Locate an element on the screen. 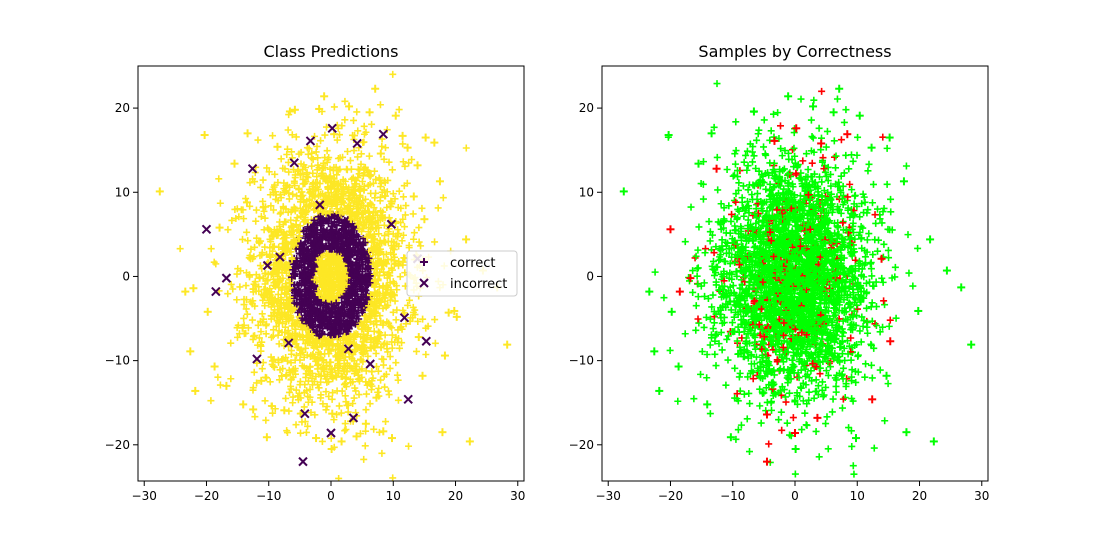 The height and width of the screenshot is (541, 1098). y-tick-label: 0 is located at coordinates (126, 276).